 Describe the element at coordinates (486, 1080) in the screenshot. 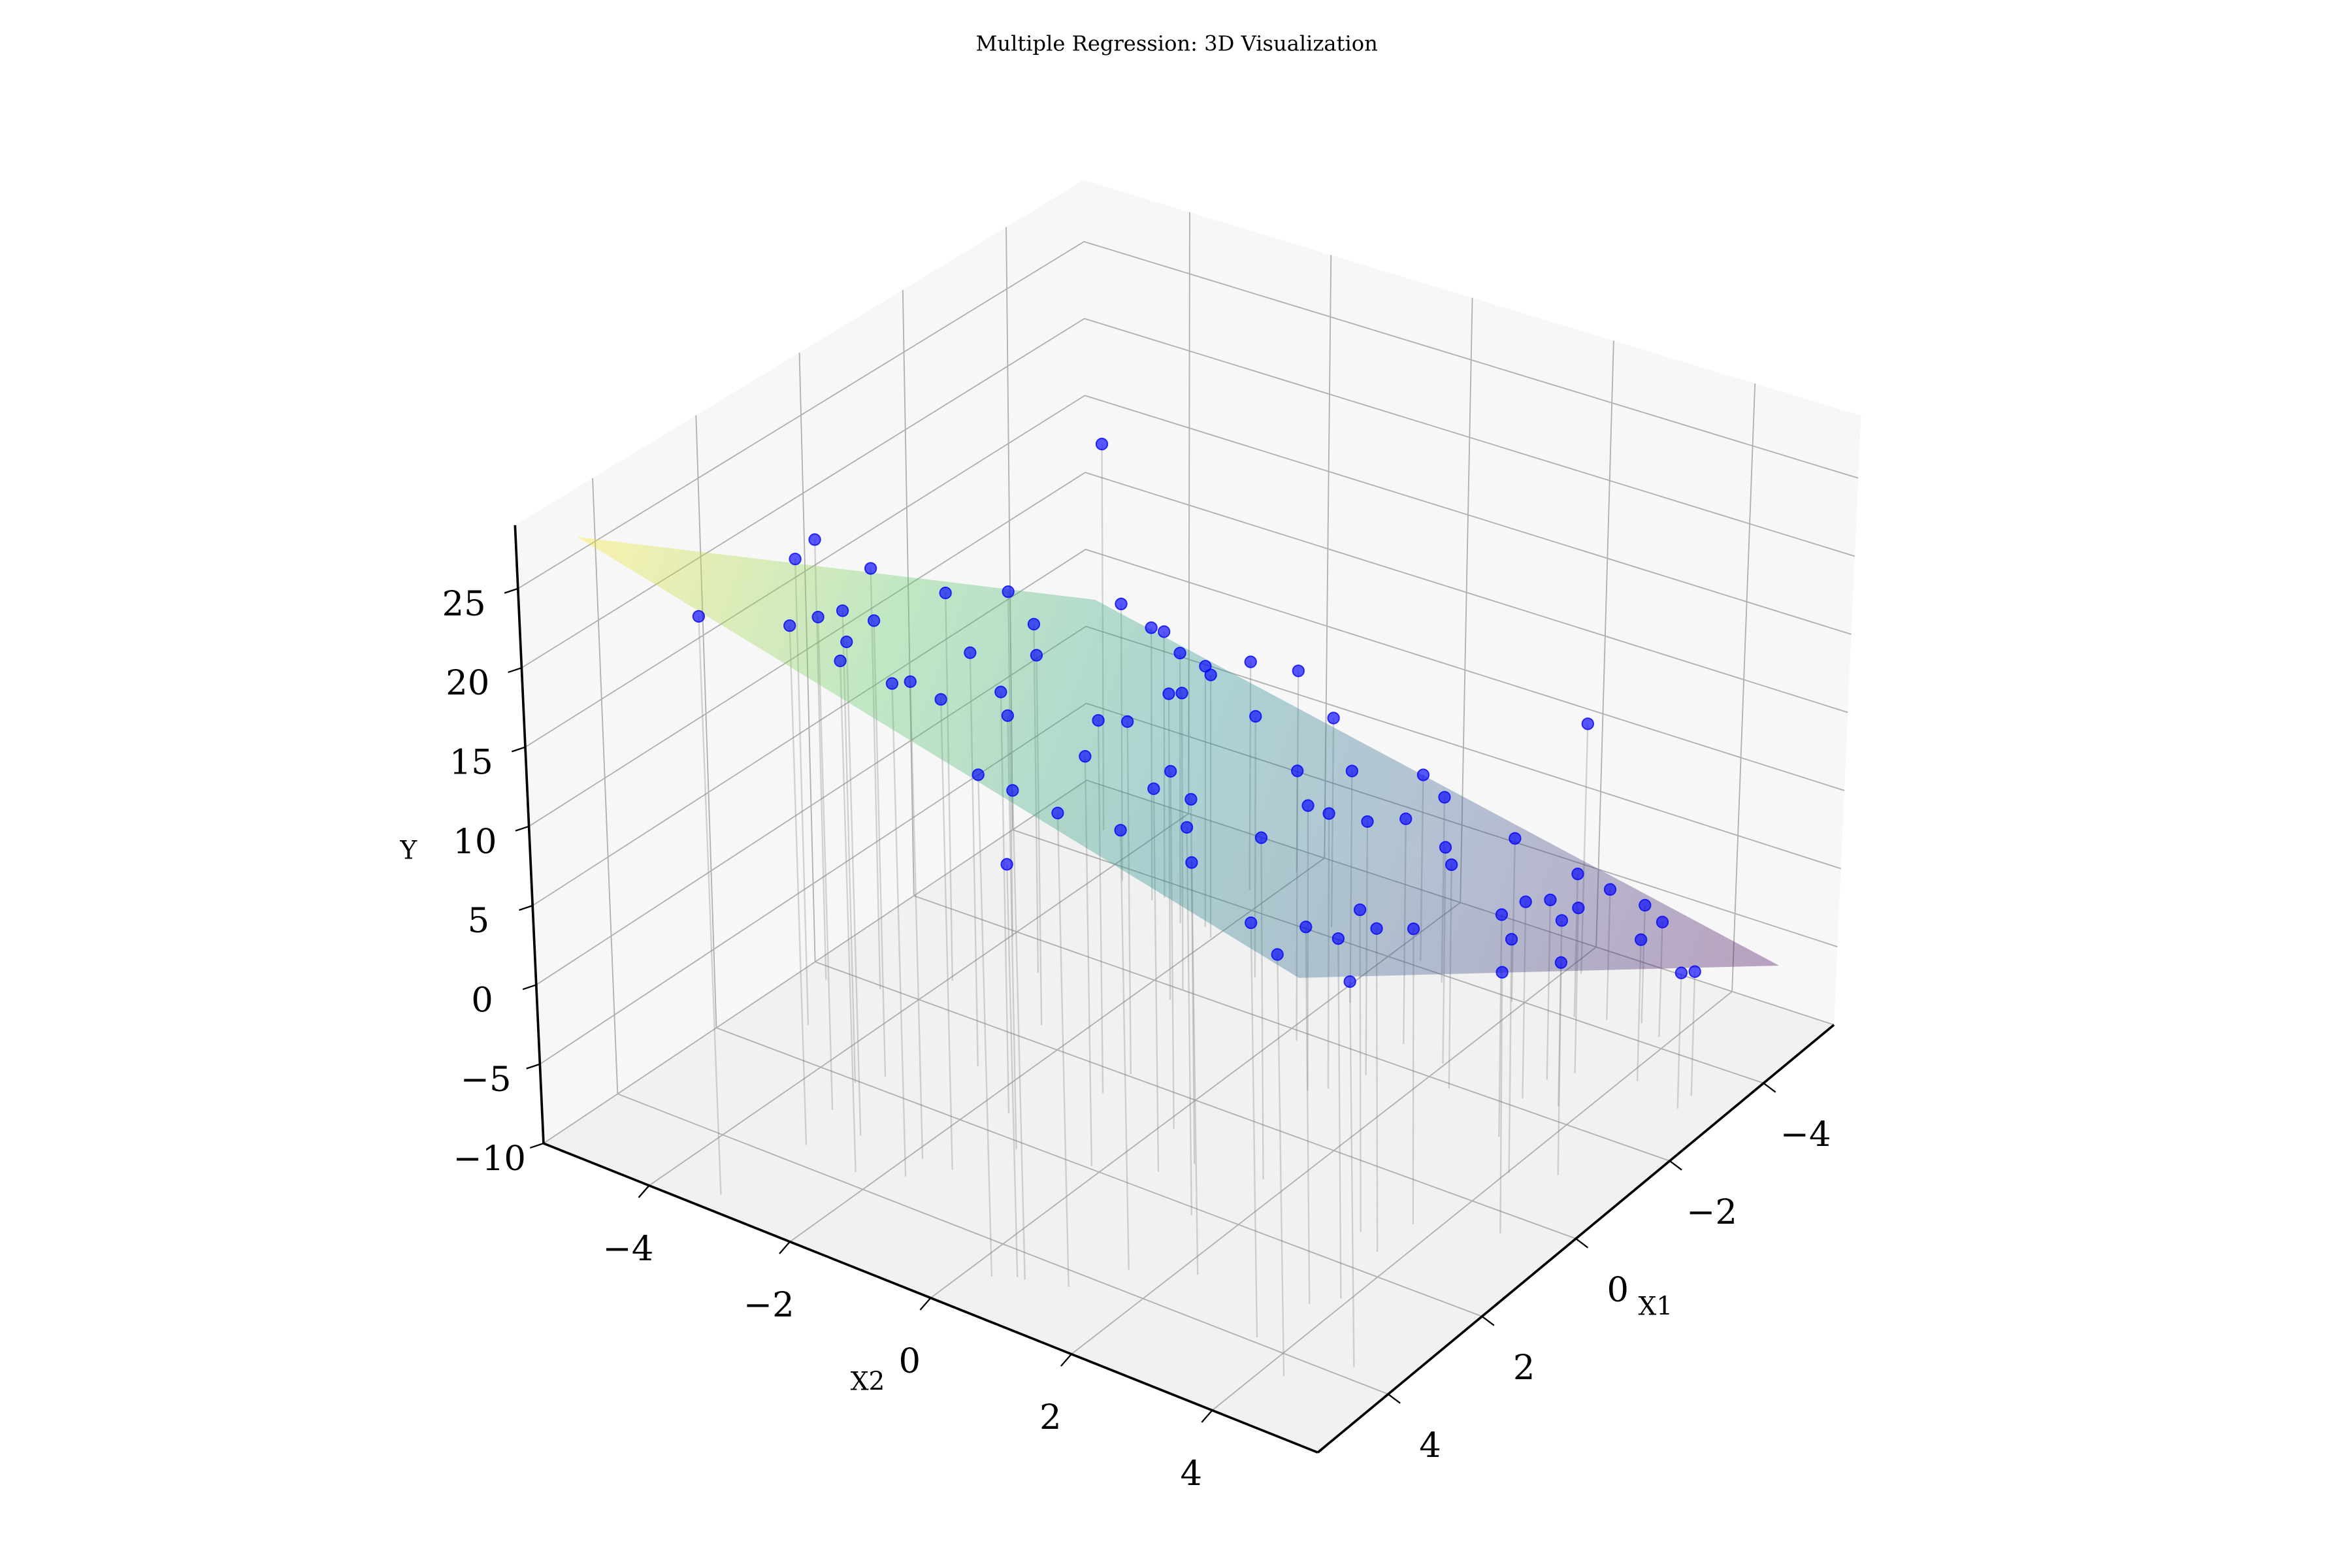

I see `y-tick-label: −5` at that location.